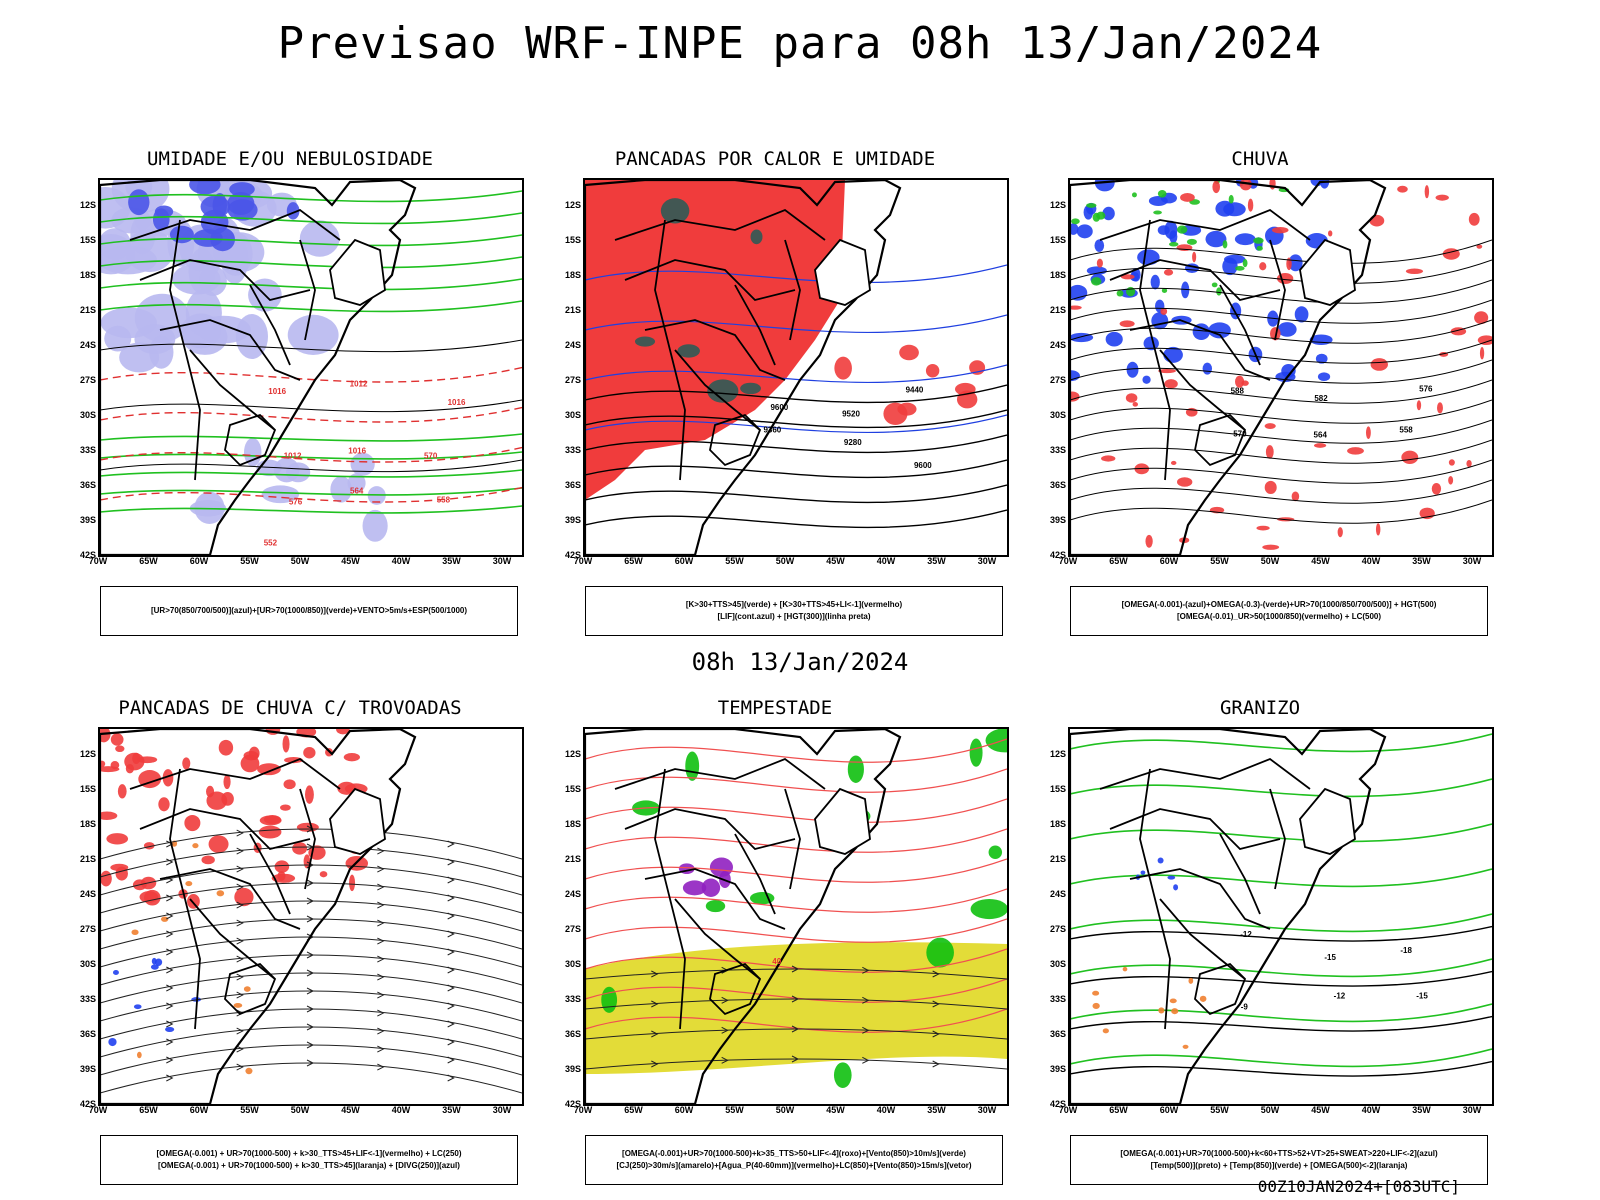 The image size is (1600, 1200). I want to click on lat-tick-label: 42S, so click(1057, 555).